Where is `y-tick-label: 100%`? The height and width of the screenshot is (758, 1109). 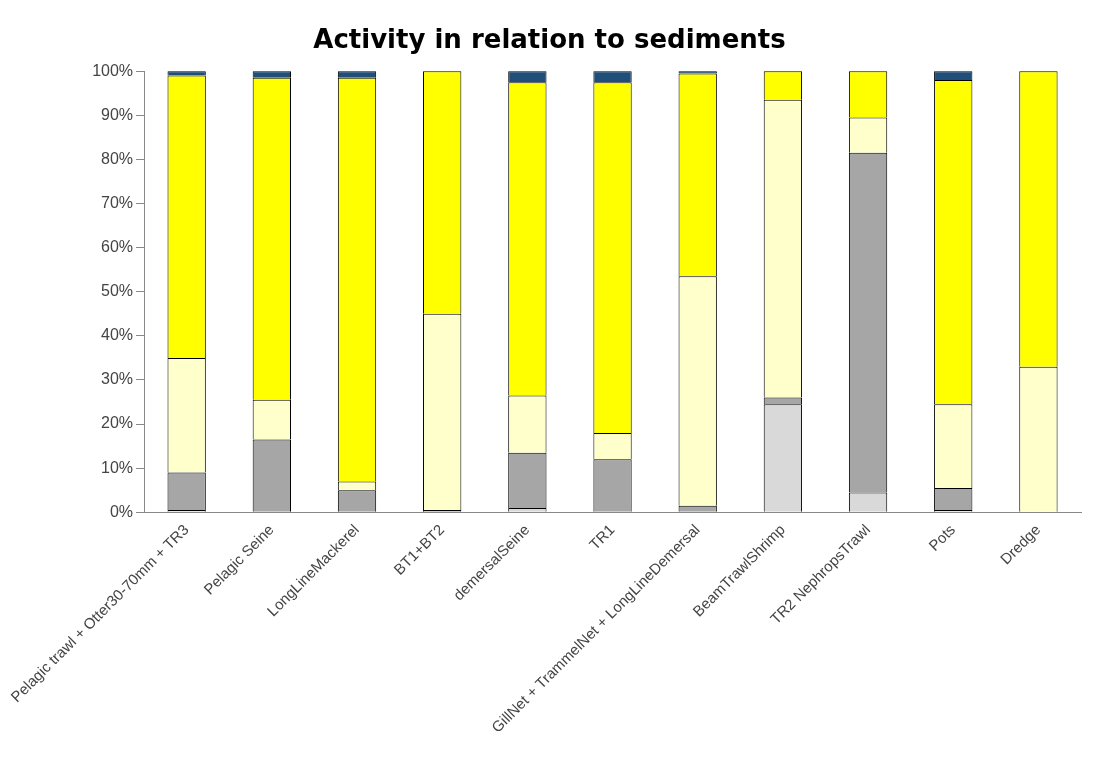
y-tick-label: 100% is located at coordinates (113, 70).